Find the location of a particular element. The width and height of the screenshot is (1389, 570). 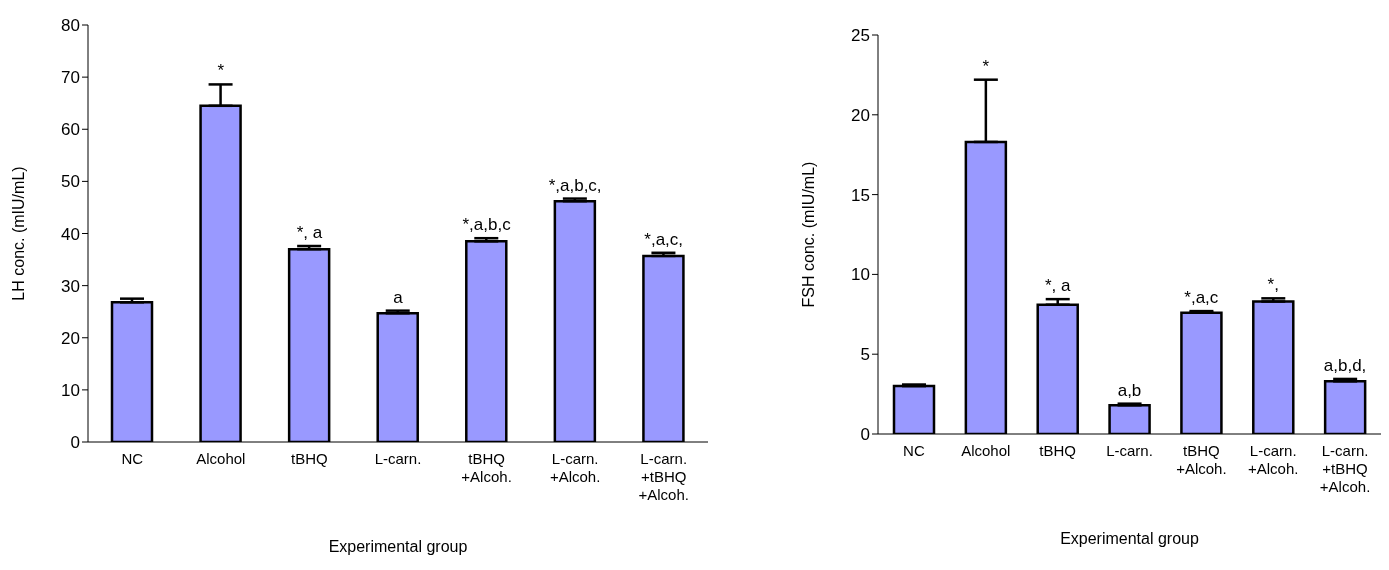

y-tick-label: 40 is located at coordinates (70, 234).